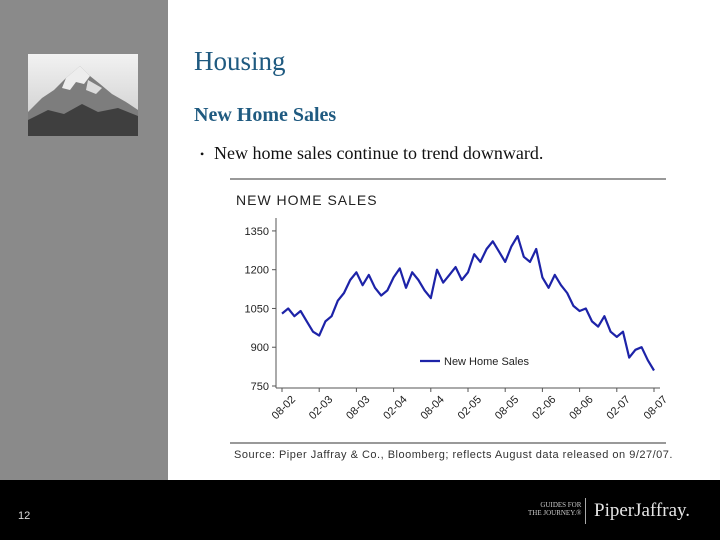 Image resolution: width=720 pixels, height=540 pixels. What do you see at coordinates (307, 200) in the screenshot?
I see `chart-title: NEW HOME SALES` at bounding box center [307, 200].